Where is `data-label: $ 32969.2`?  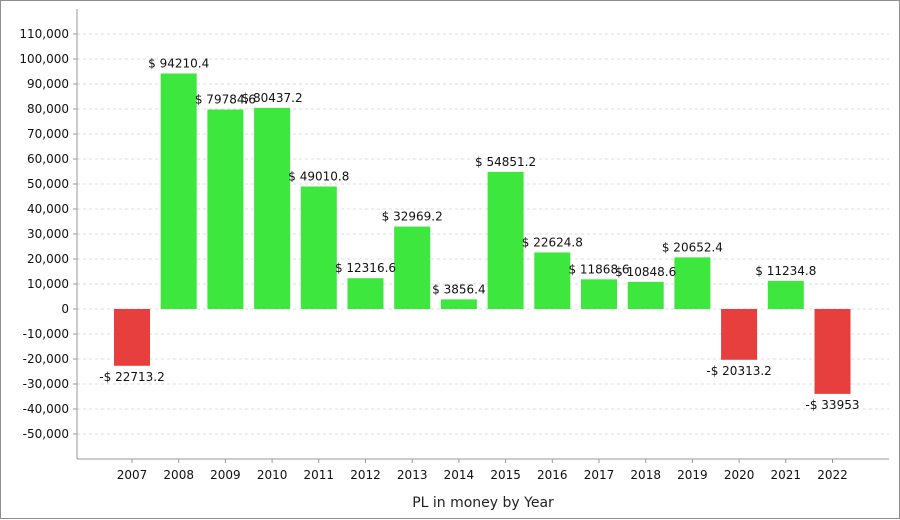 data-label: $ 32969.2 is located at coordinates (412, 217).